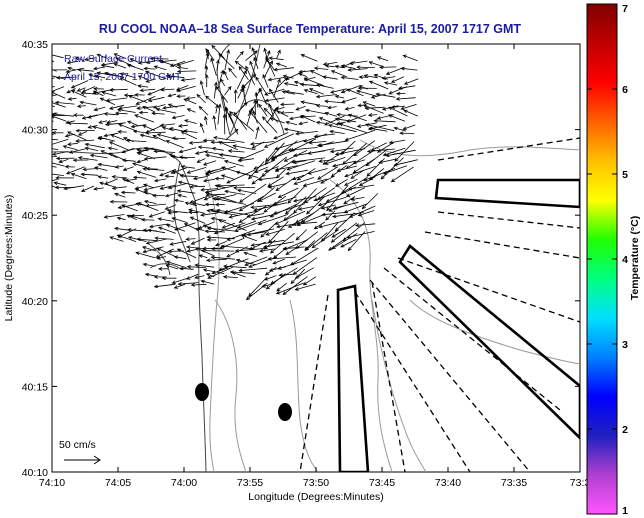 The image size is (644, 518). What do you see at coordinates (382, 483) in the screenshot?
I see `x-tick-label: 73:45` at bounding box center [382, 483].